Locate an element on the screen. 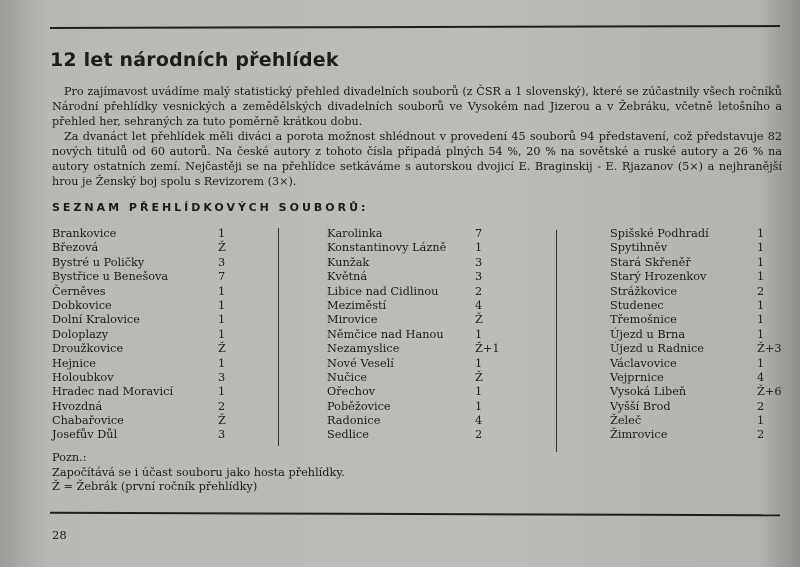  ensemble-row: Dobkovice 1 is located at coordinates (138, 305).